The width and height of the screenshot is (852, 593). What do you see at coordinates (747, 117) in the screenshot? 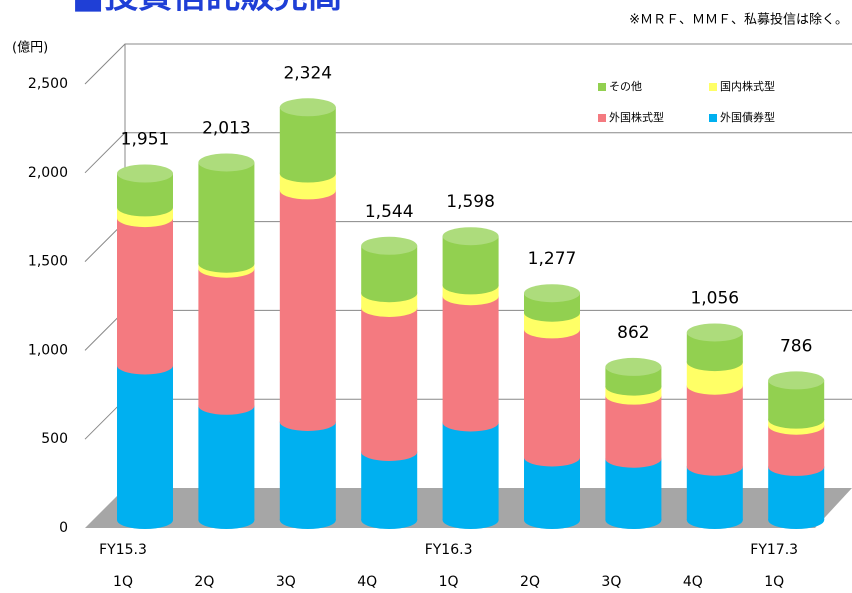
I see `legend-label: 外国債券型` at bounding box center [747, 117].